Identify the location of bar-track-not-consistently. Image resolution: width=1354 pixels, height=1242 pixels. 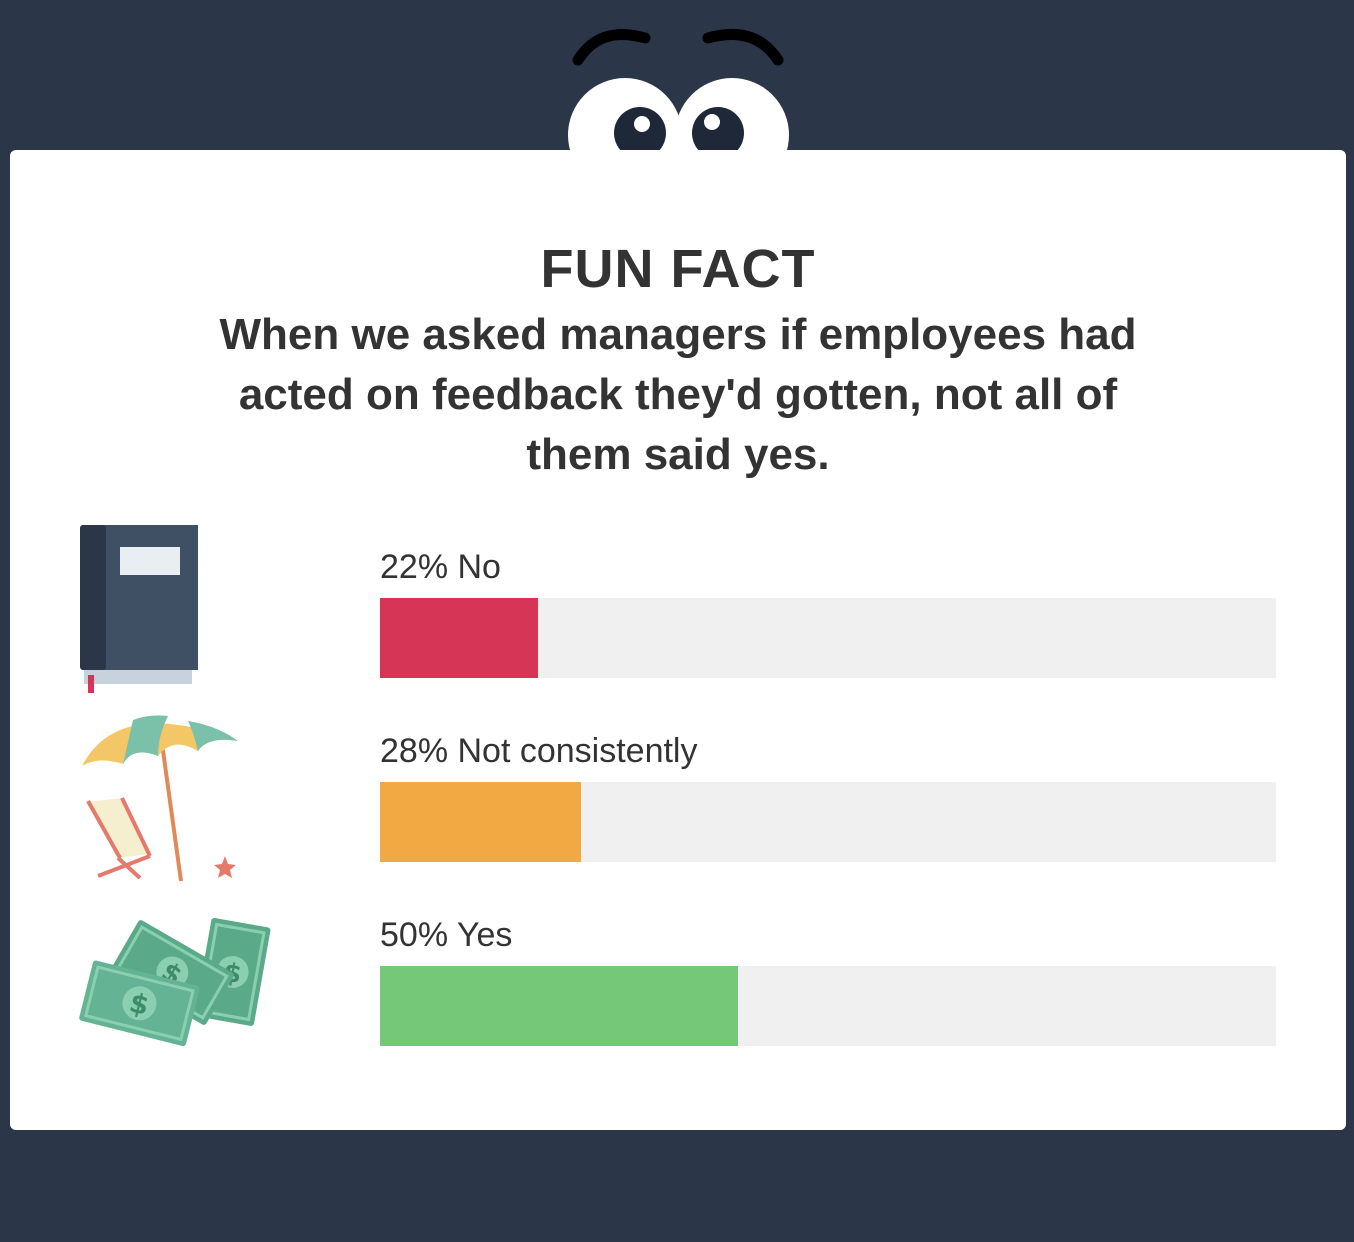
(828, 822).